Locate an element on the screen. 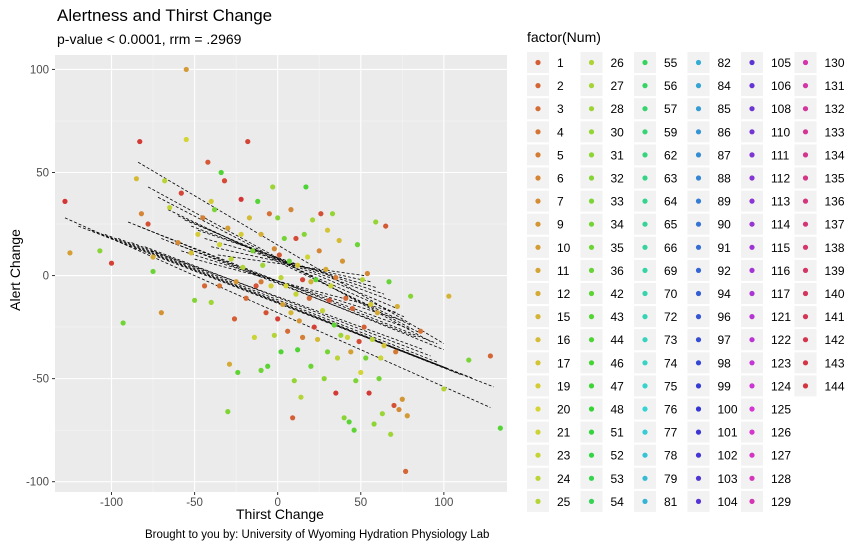 This screenshot has height=550, width=866. legend-label: 138 is located at coordinates (835, 248).